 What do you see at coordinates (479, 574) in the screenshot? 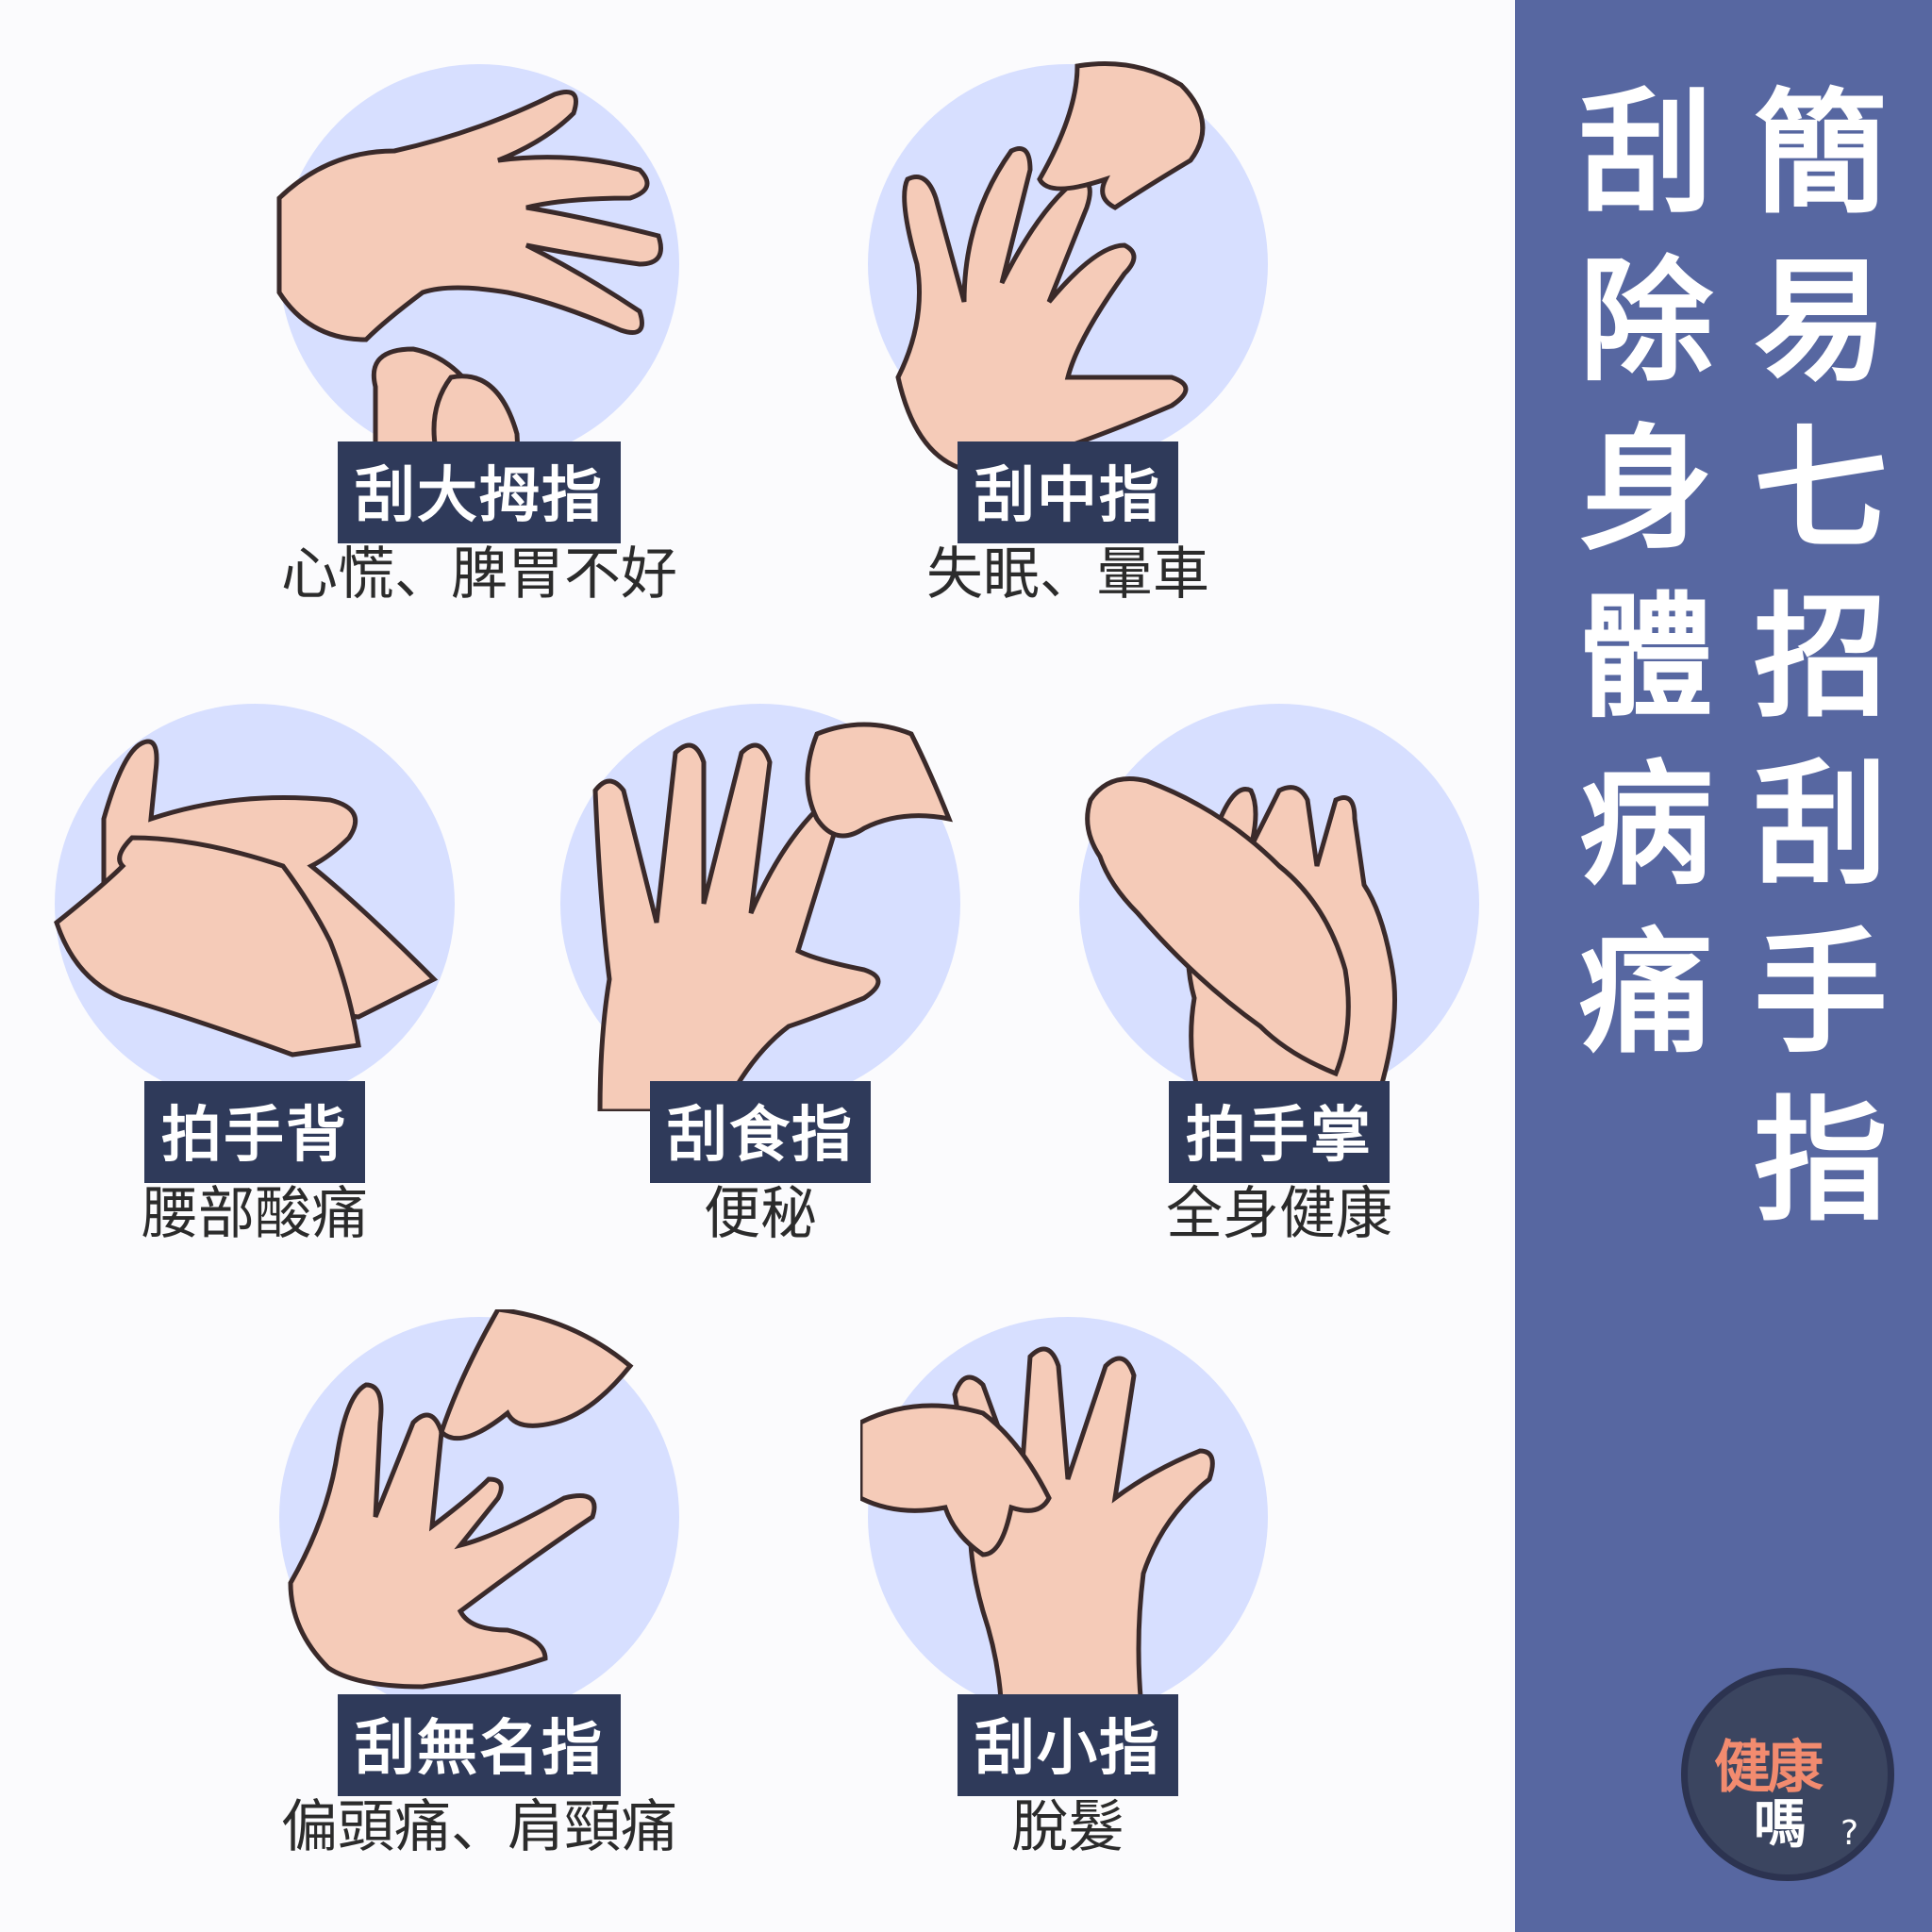
I see `technique-effect: 心慌、脾胃不好` at bounding box center [479, 574].